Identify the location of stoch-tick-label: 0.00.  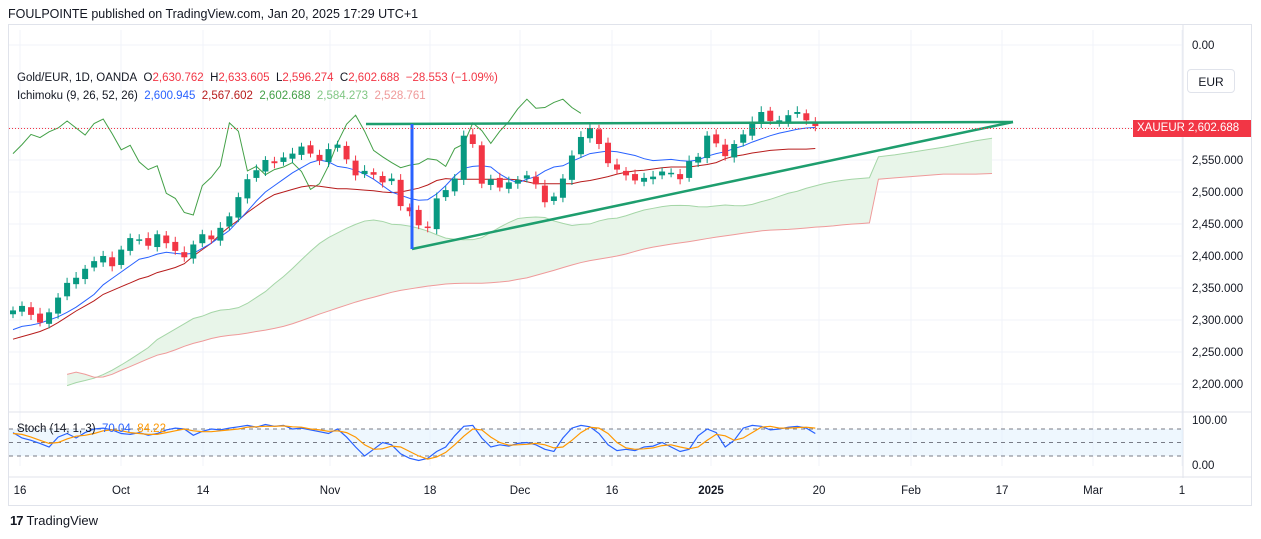
(1203, 466).